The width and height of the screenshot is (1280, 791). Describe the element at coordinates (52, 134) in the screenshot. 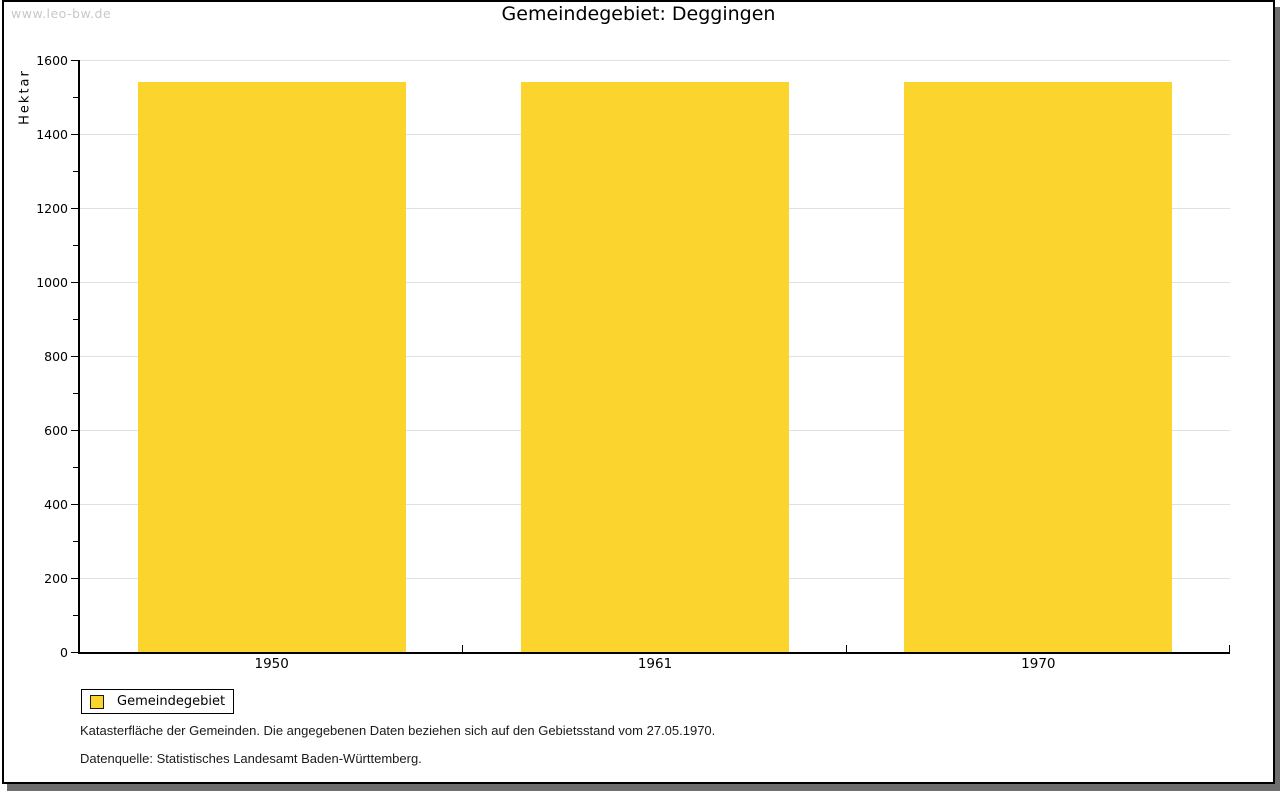

I see `y-axis-tick-label: 1400` at that location.